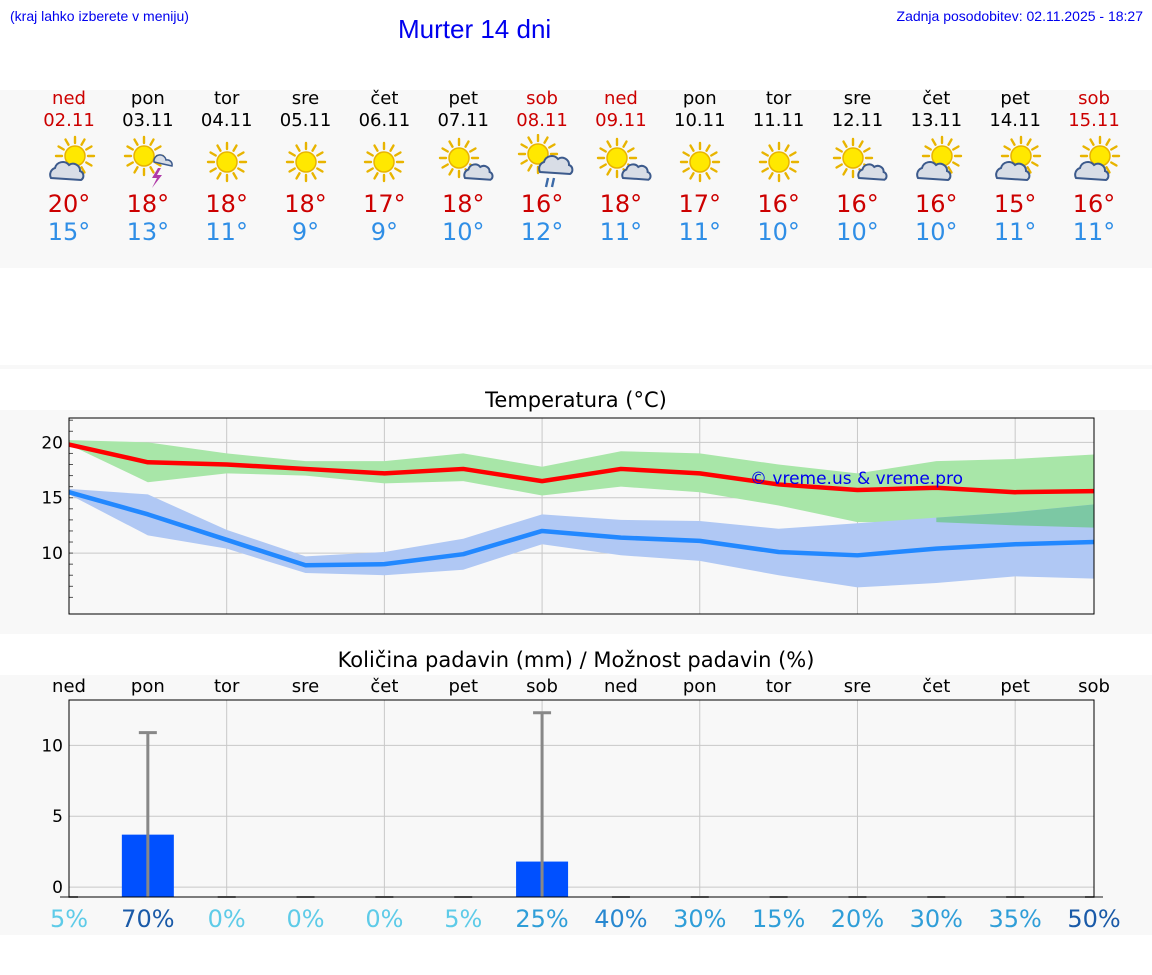 This screenshot has width=1152, height=975. I want to click on day-date: 12.11, so click(857, 120).